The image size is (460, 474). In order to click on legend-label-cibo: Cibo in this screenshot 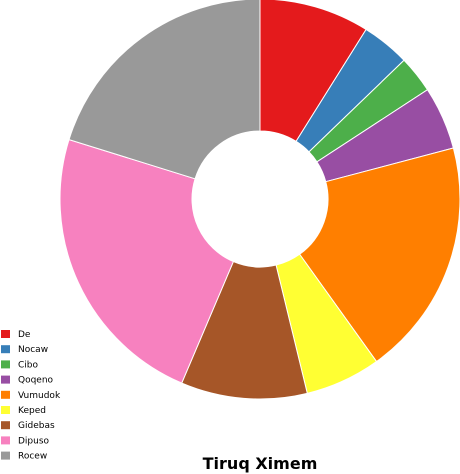, I will do `click(28, 365)`.